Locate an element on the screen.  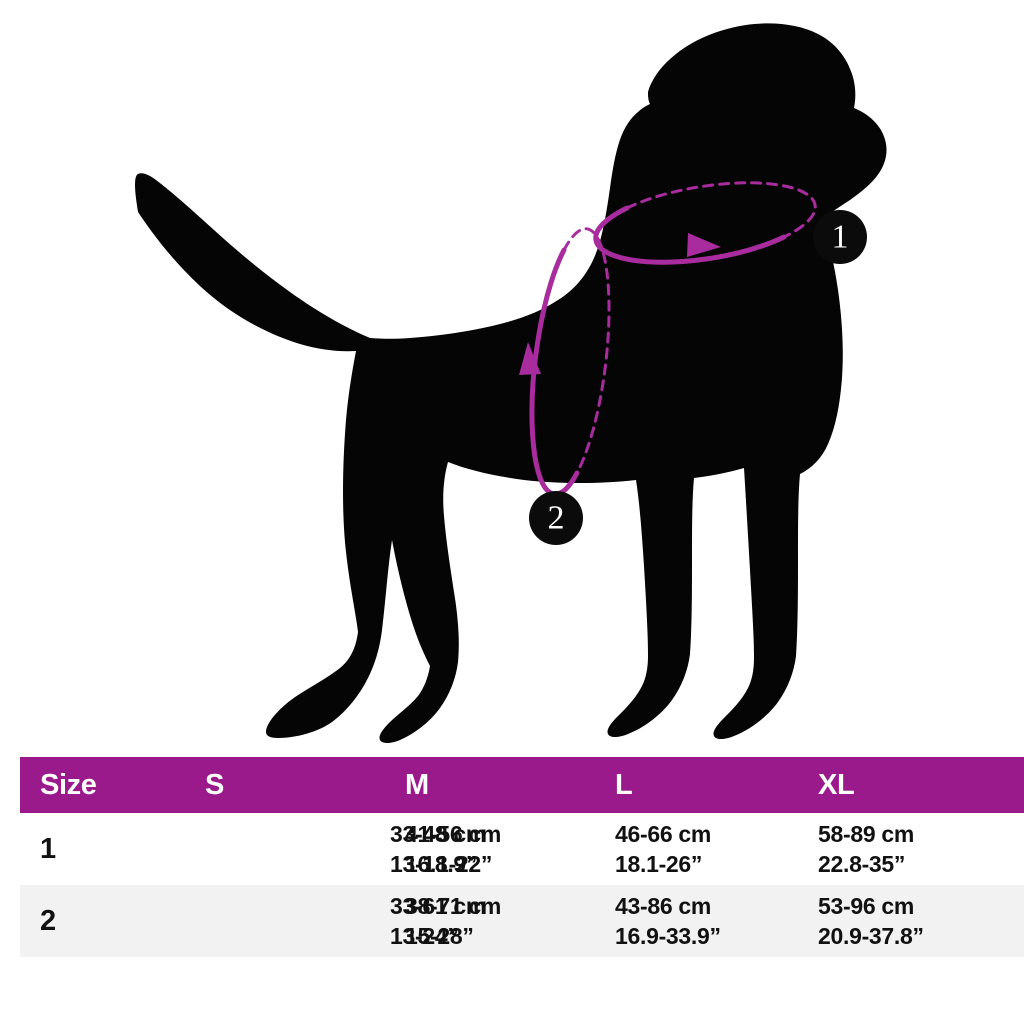
measure-inch: 16.9-33.9” is located at coordinates (668, 936).